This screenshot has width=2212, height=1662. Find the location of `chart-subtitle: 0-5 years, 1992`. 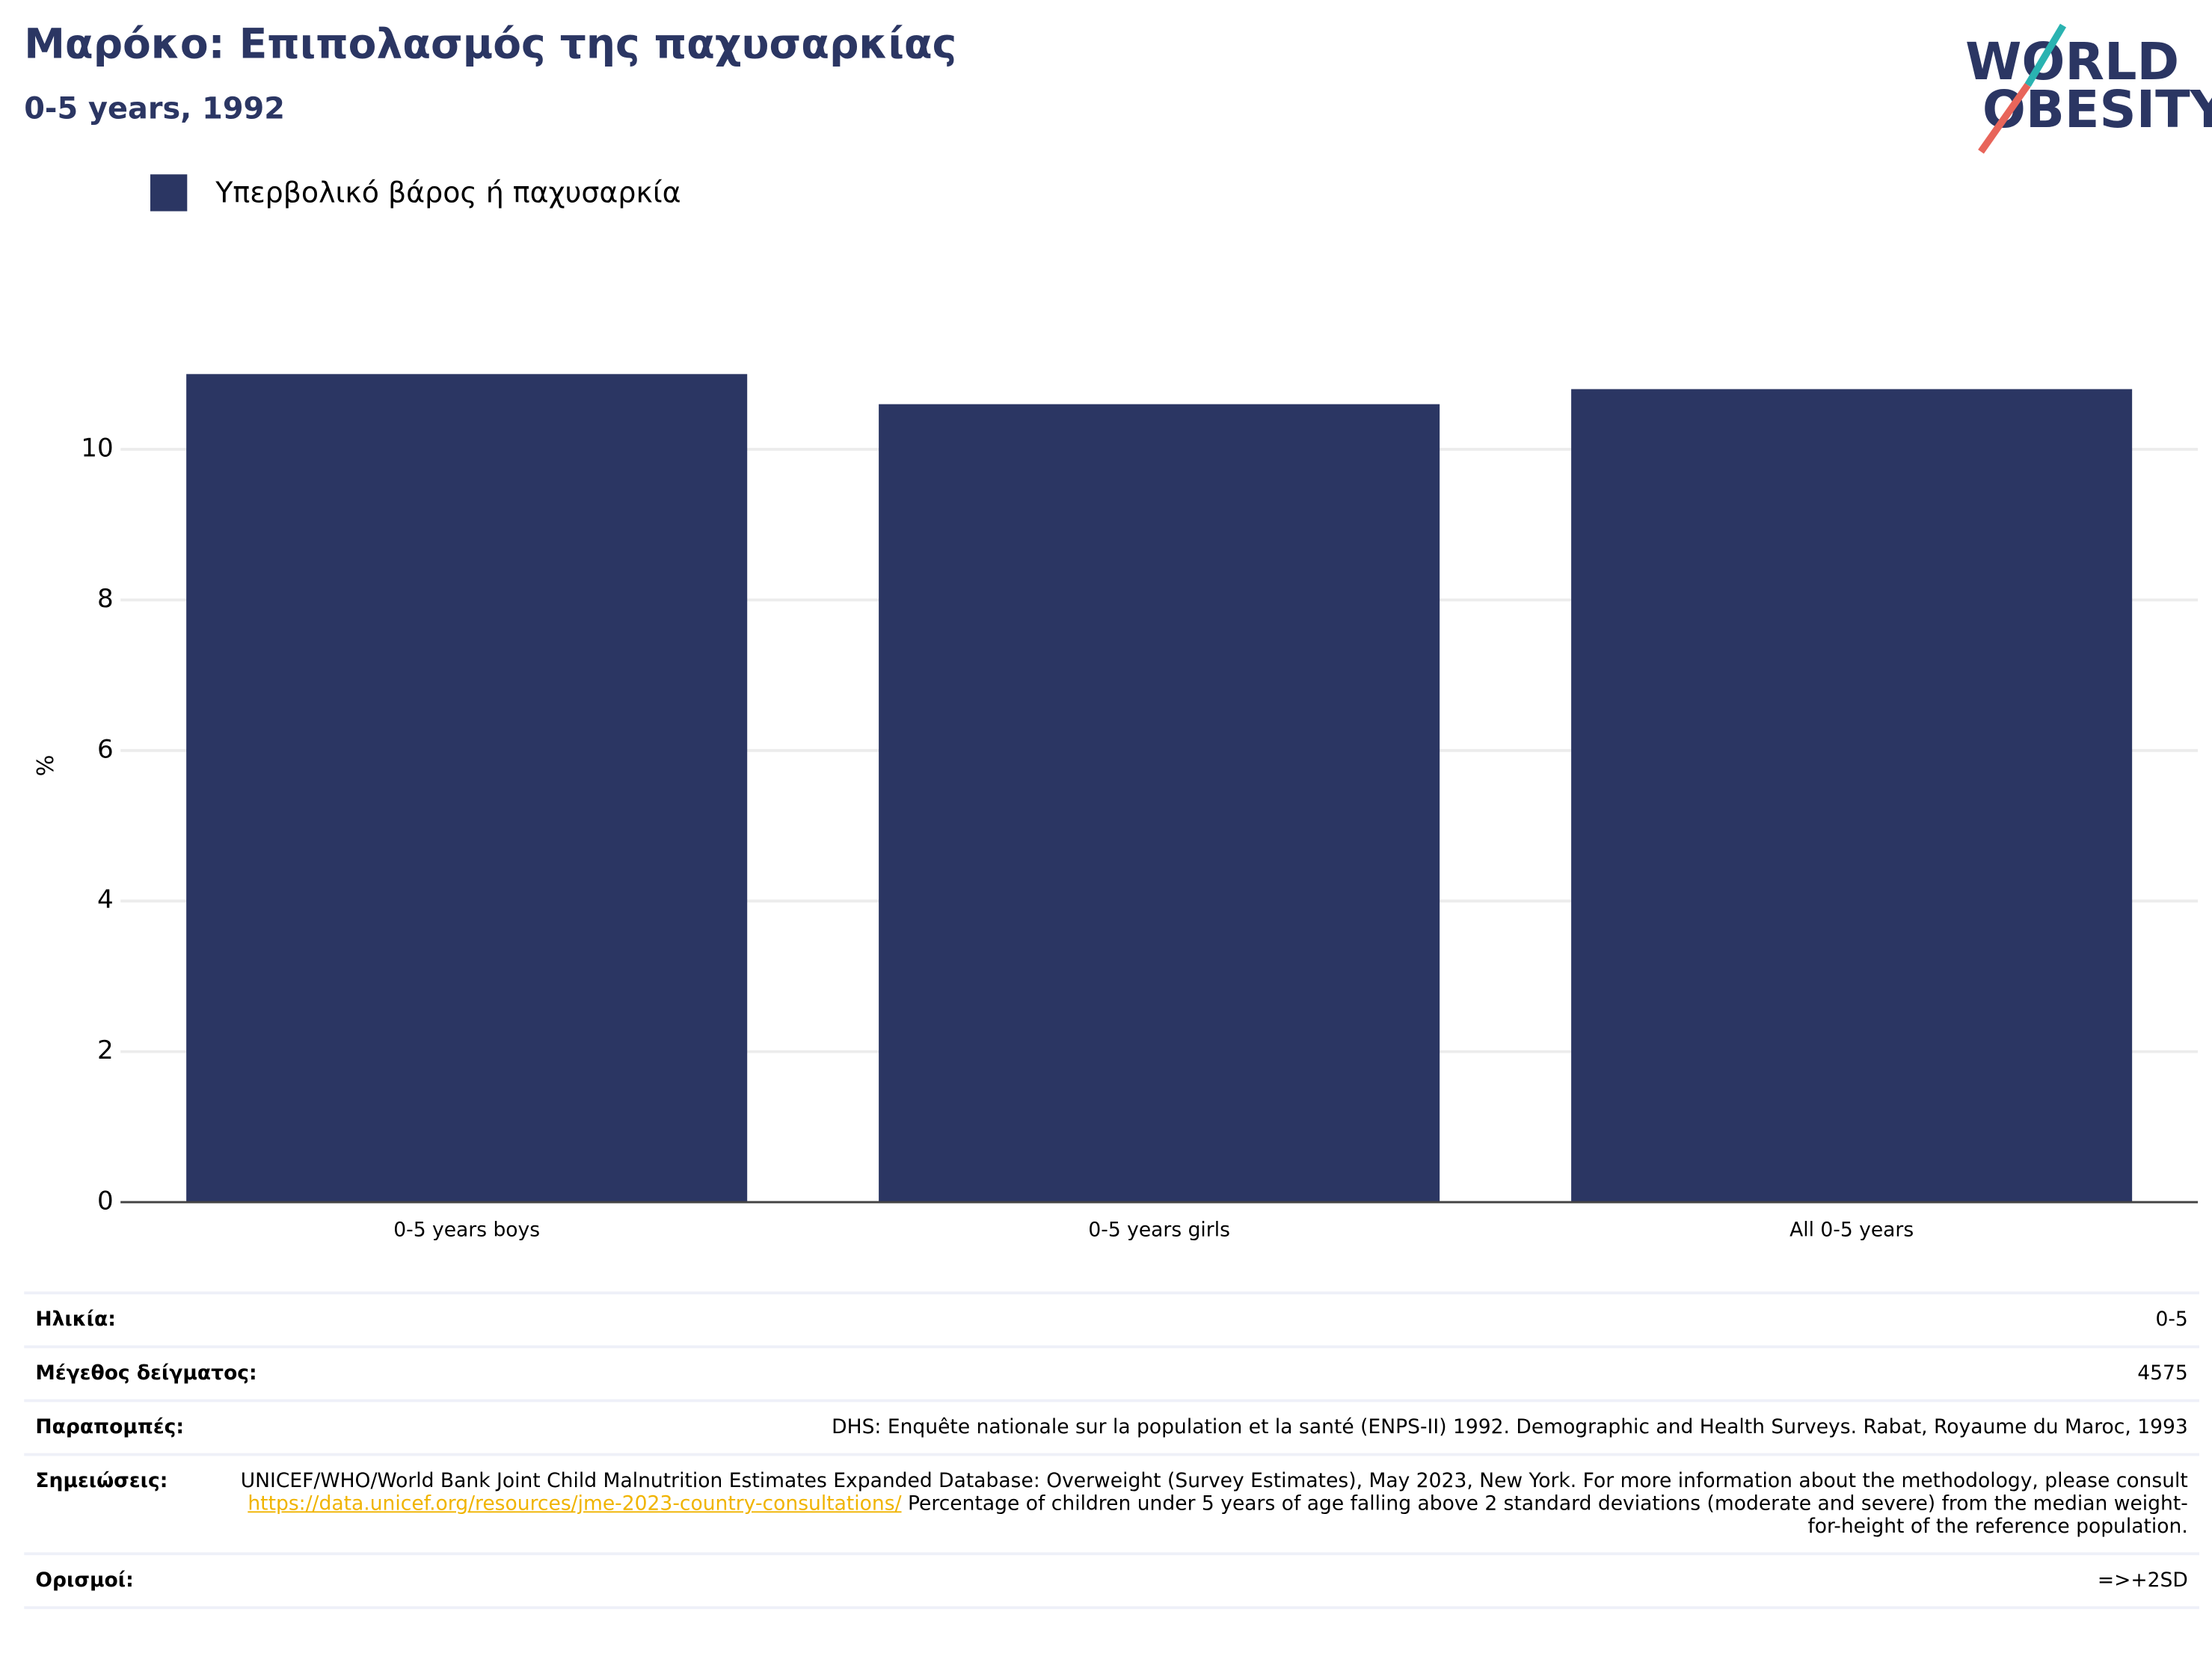

chart-subtitle: 0-5 years, 1992 is located at coordinates (154, 108).